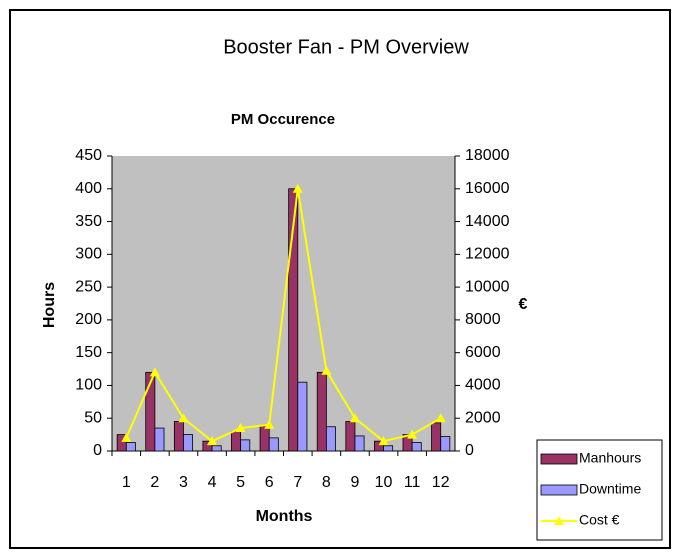  Describe the element at coordinates (49, 305) in the screenshot. I see `y-axis-label: Hours` at that location.